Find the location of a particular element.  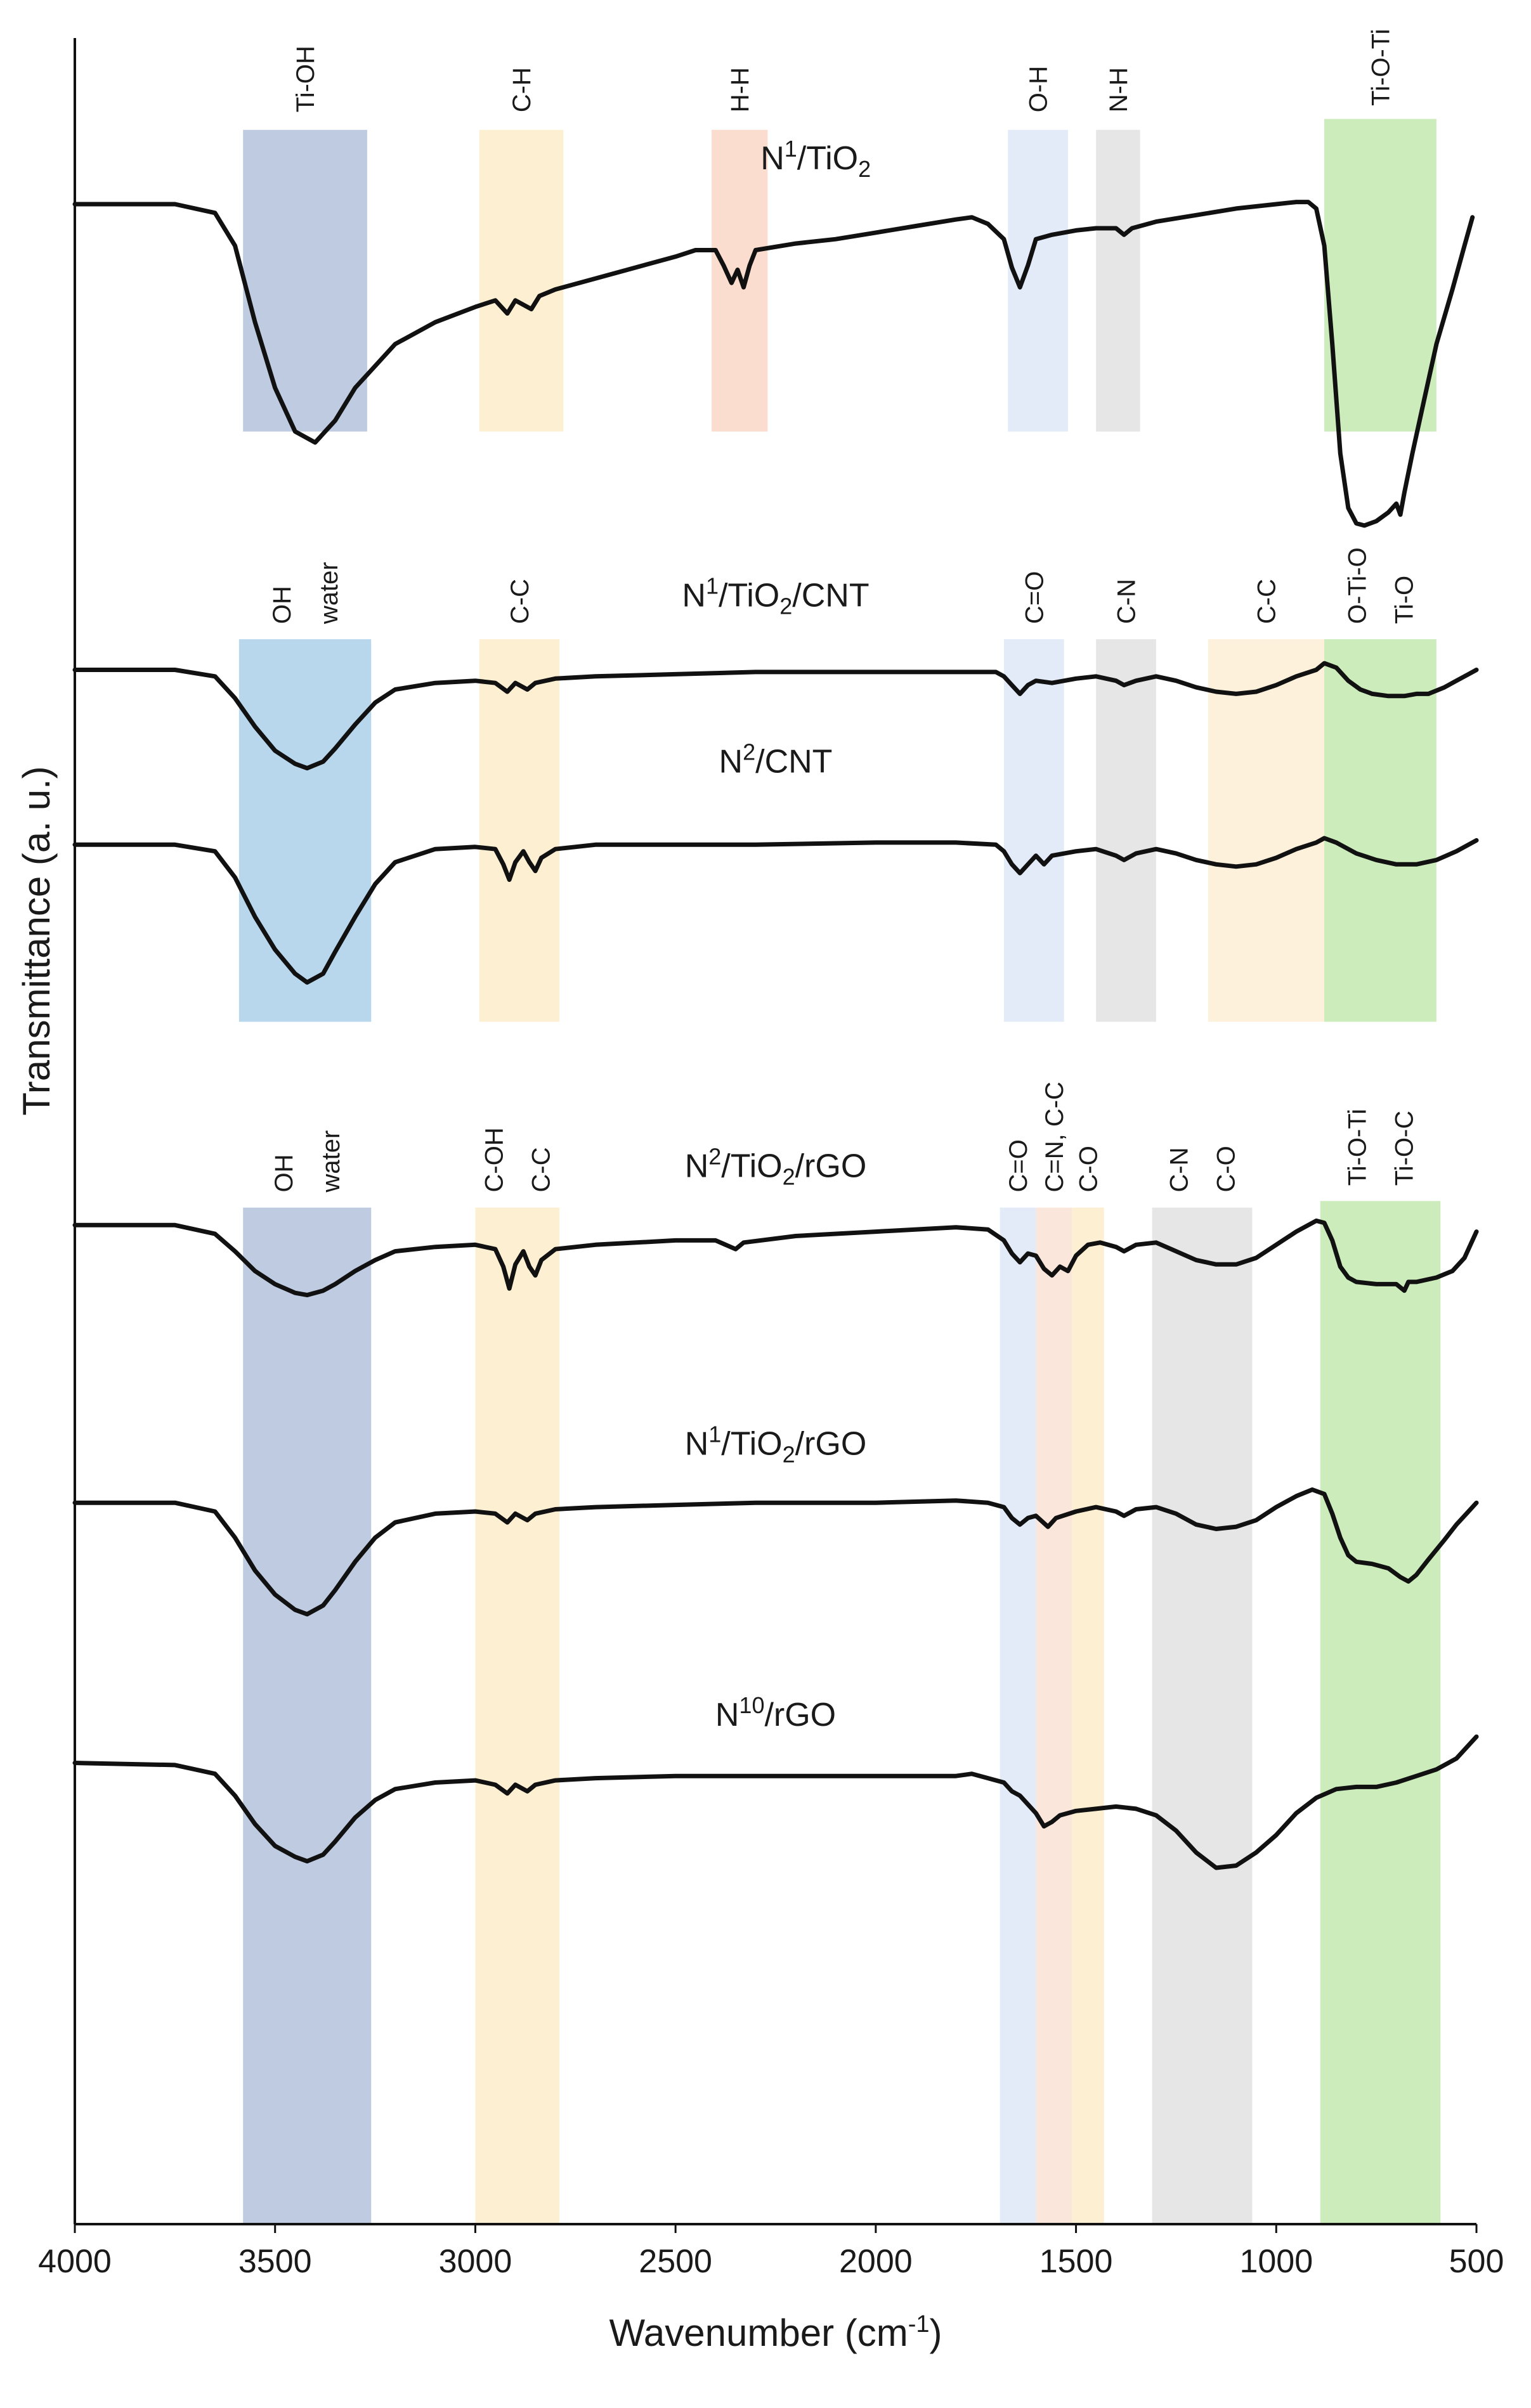

band-label: C-OH is located at coordinates (495, 1160).